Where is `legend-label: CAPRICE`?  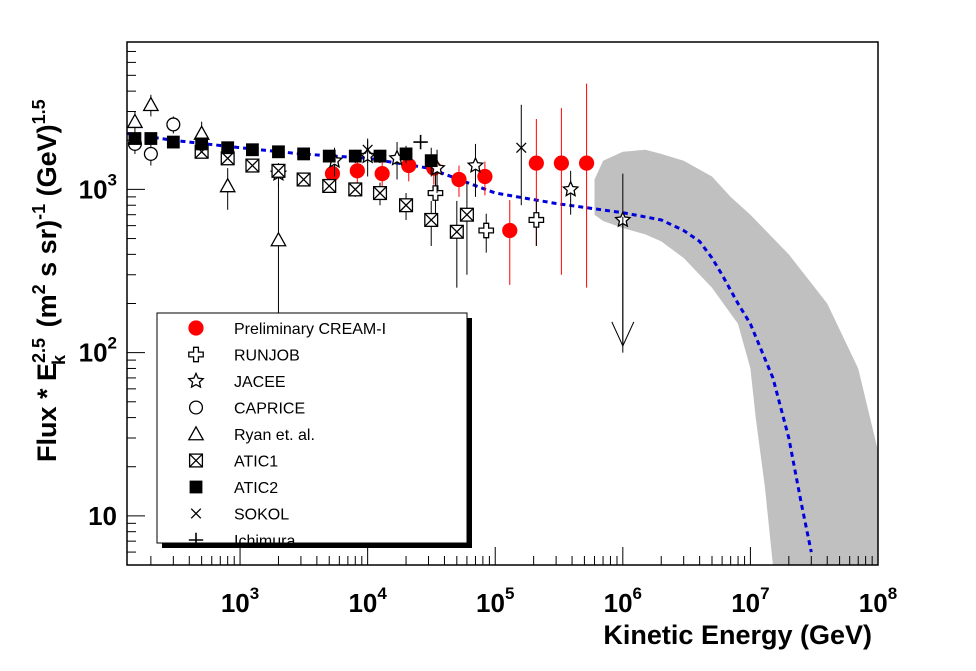 legend-label: CAPRICE is located at coordinates (269, 409).